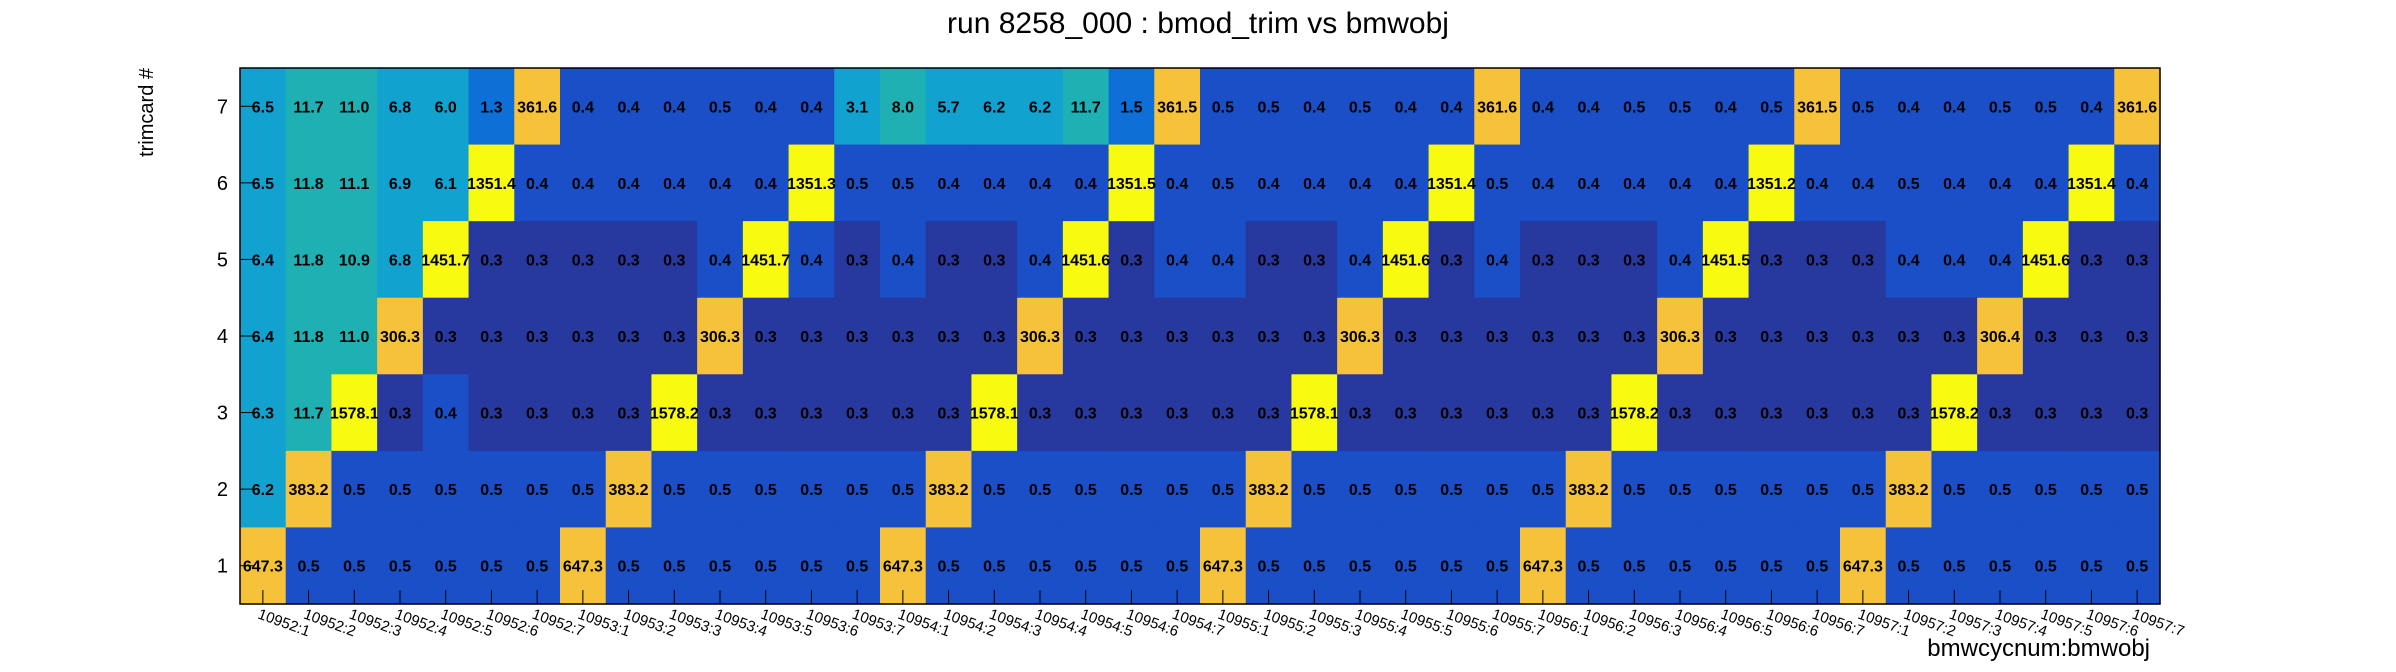  I want to click on cell-value-label: 1351.5, so click(1131, 184).